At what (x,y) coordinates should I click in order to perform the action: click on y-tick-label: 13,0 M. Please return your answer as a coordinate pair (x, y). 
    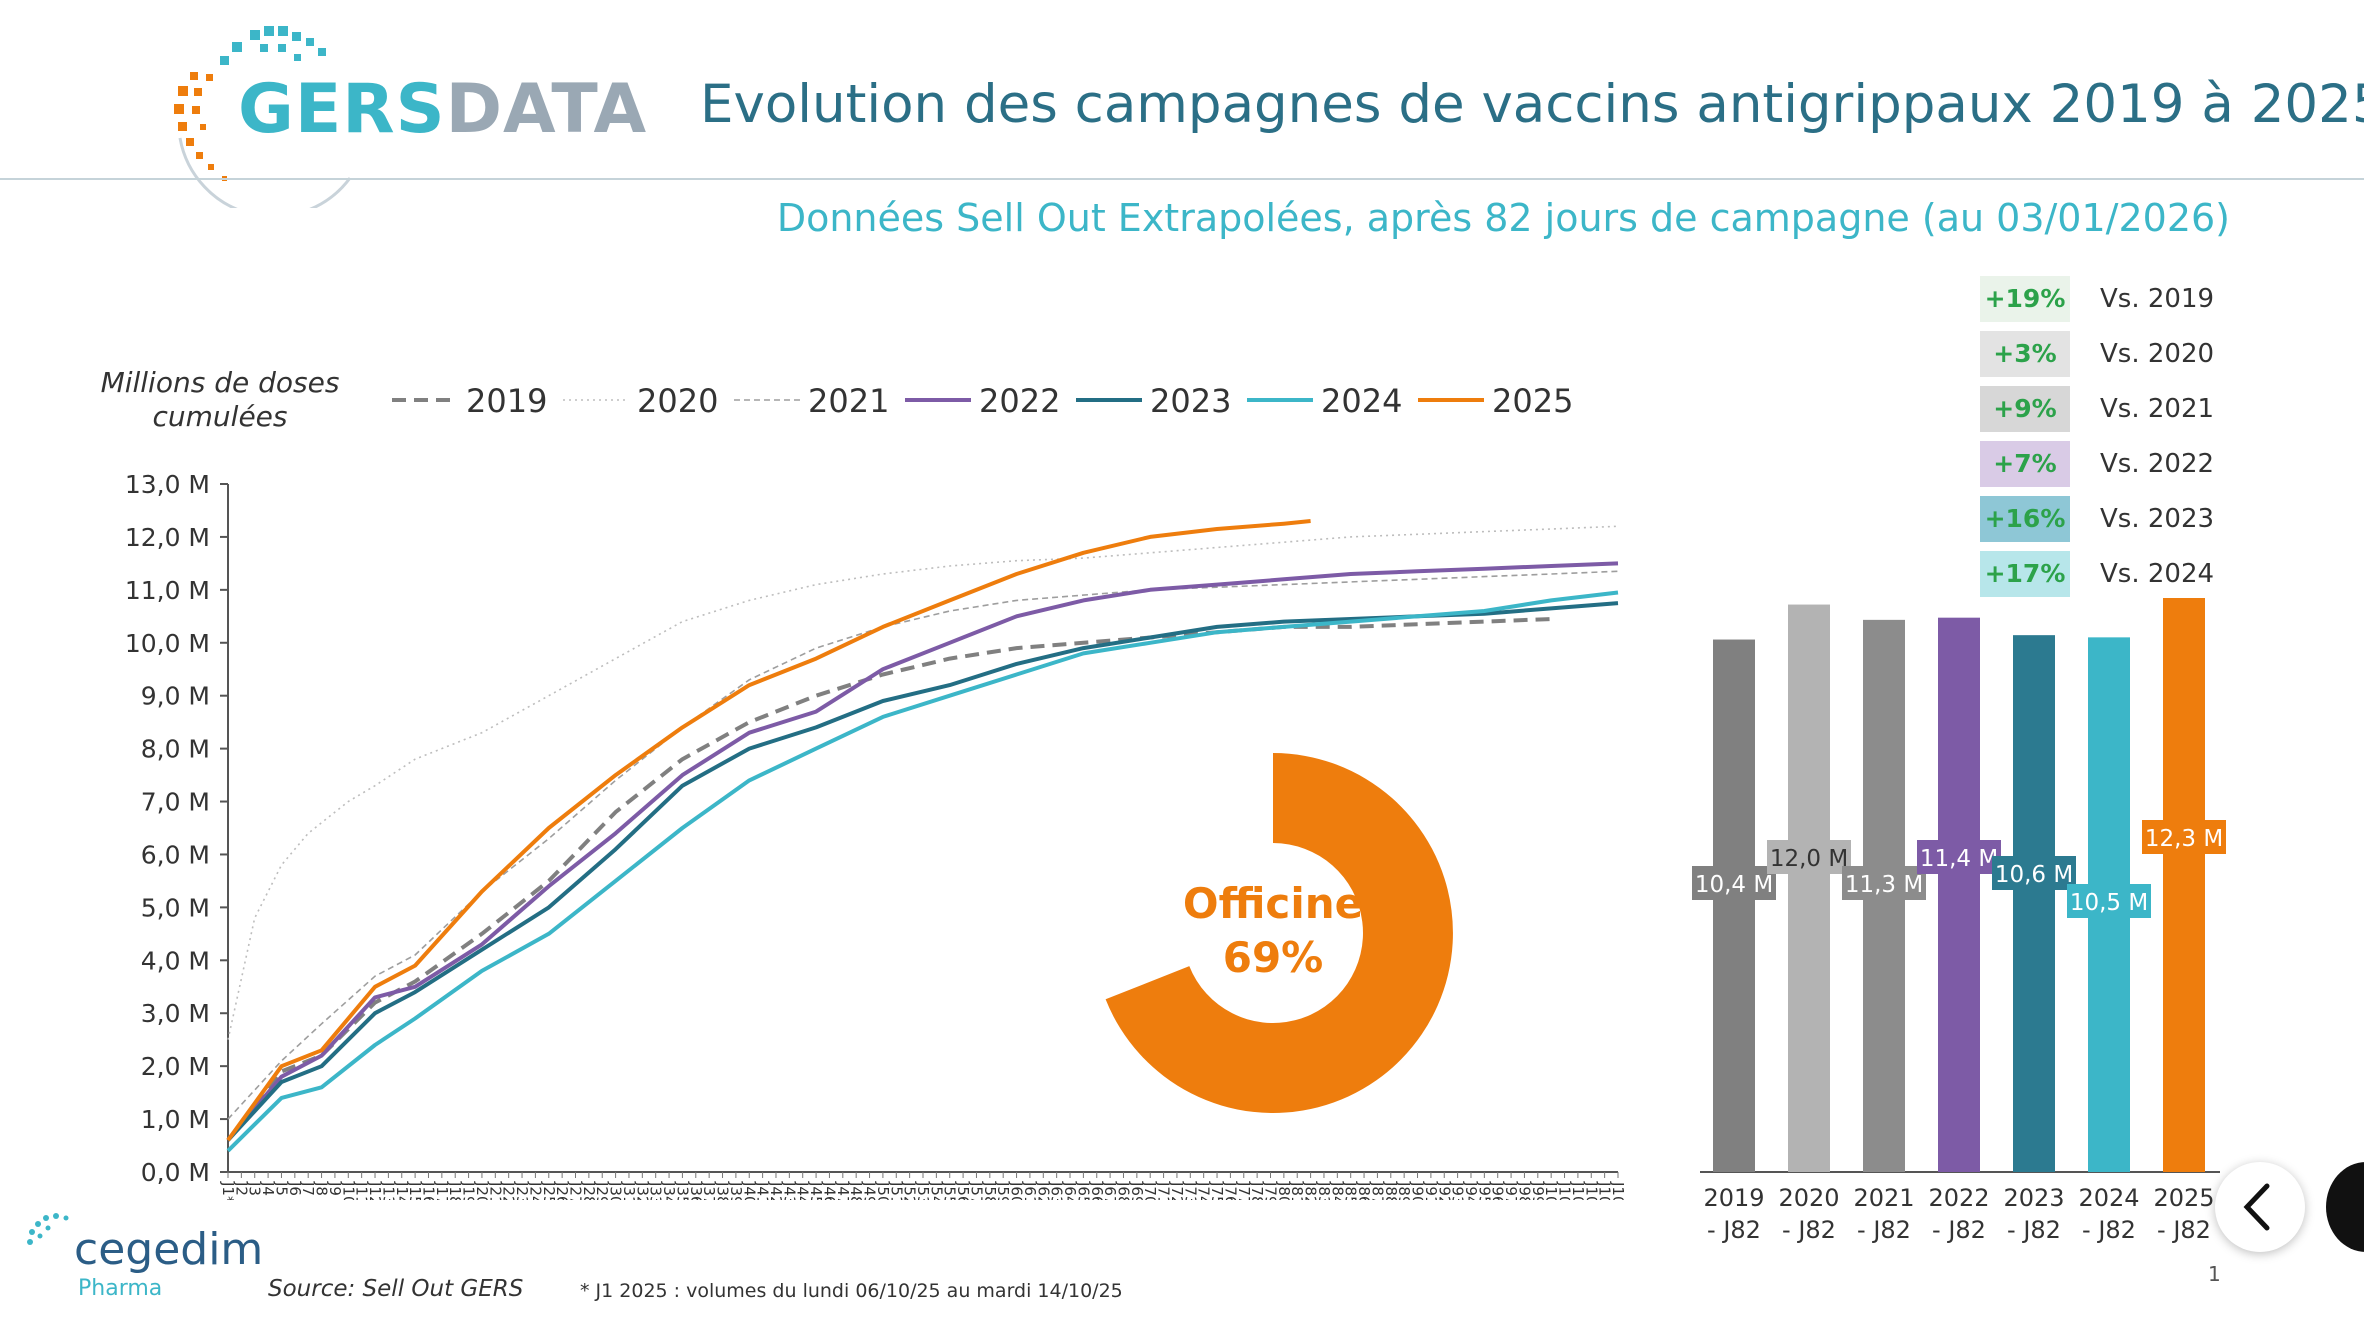
    Looking at the image, I should click on (167, 484).